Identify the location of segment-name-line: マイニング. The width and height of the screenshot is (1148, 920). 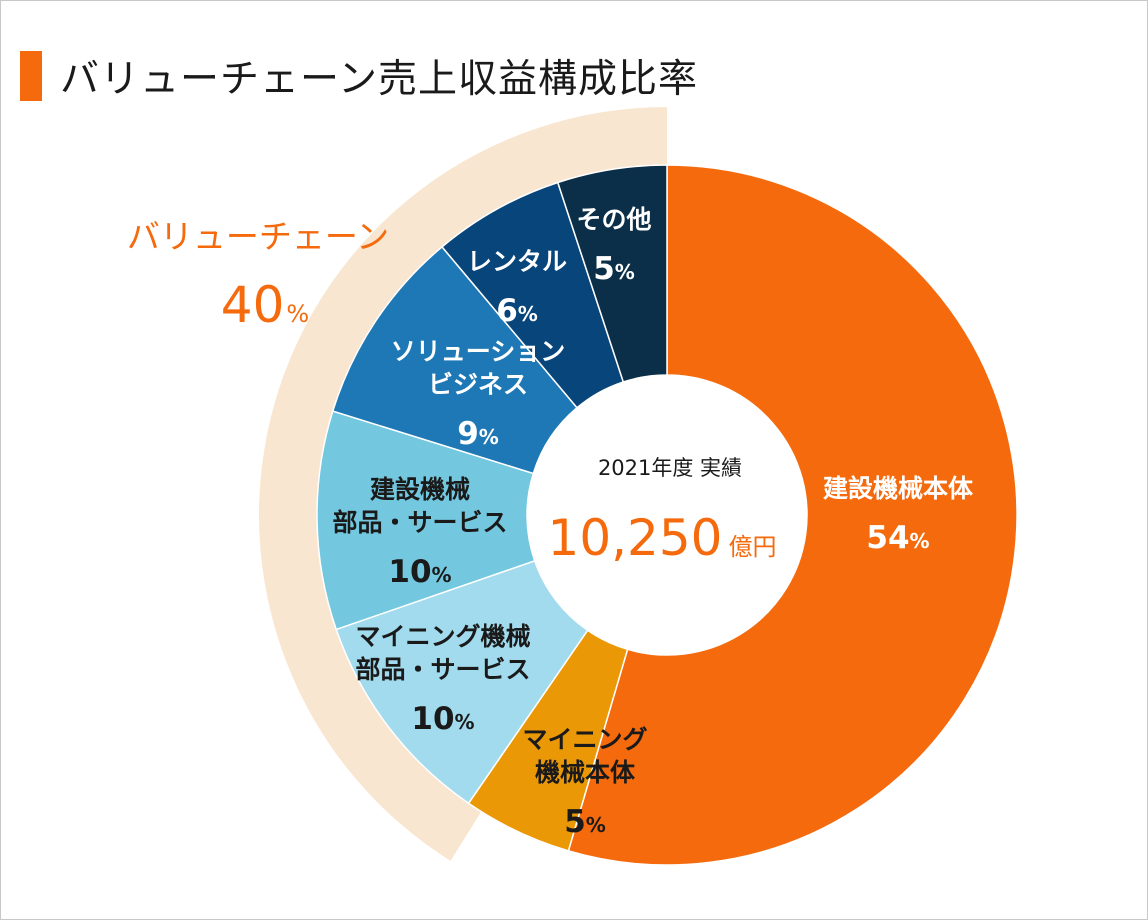
(584, 739).